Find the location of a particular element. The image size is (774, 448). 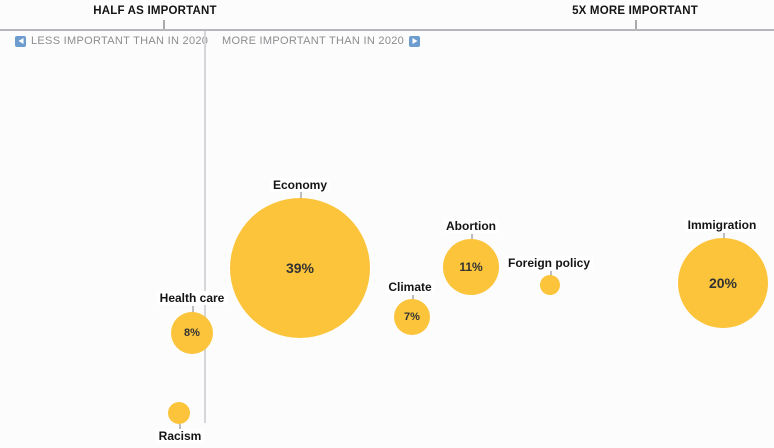

bubble-abortion: 11% is located at coordinates (471, 267).